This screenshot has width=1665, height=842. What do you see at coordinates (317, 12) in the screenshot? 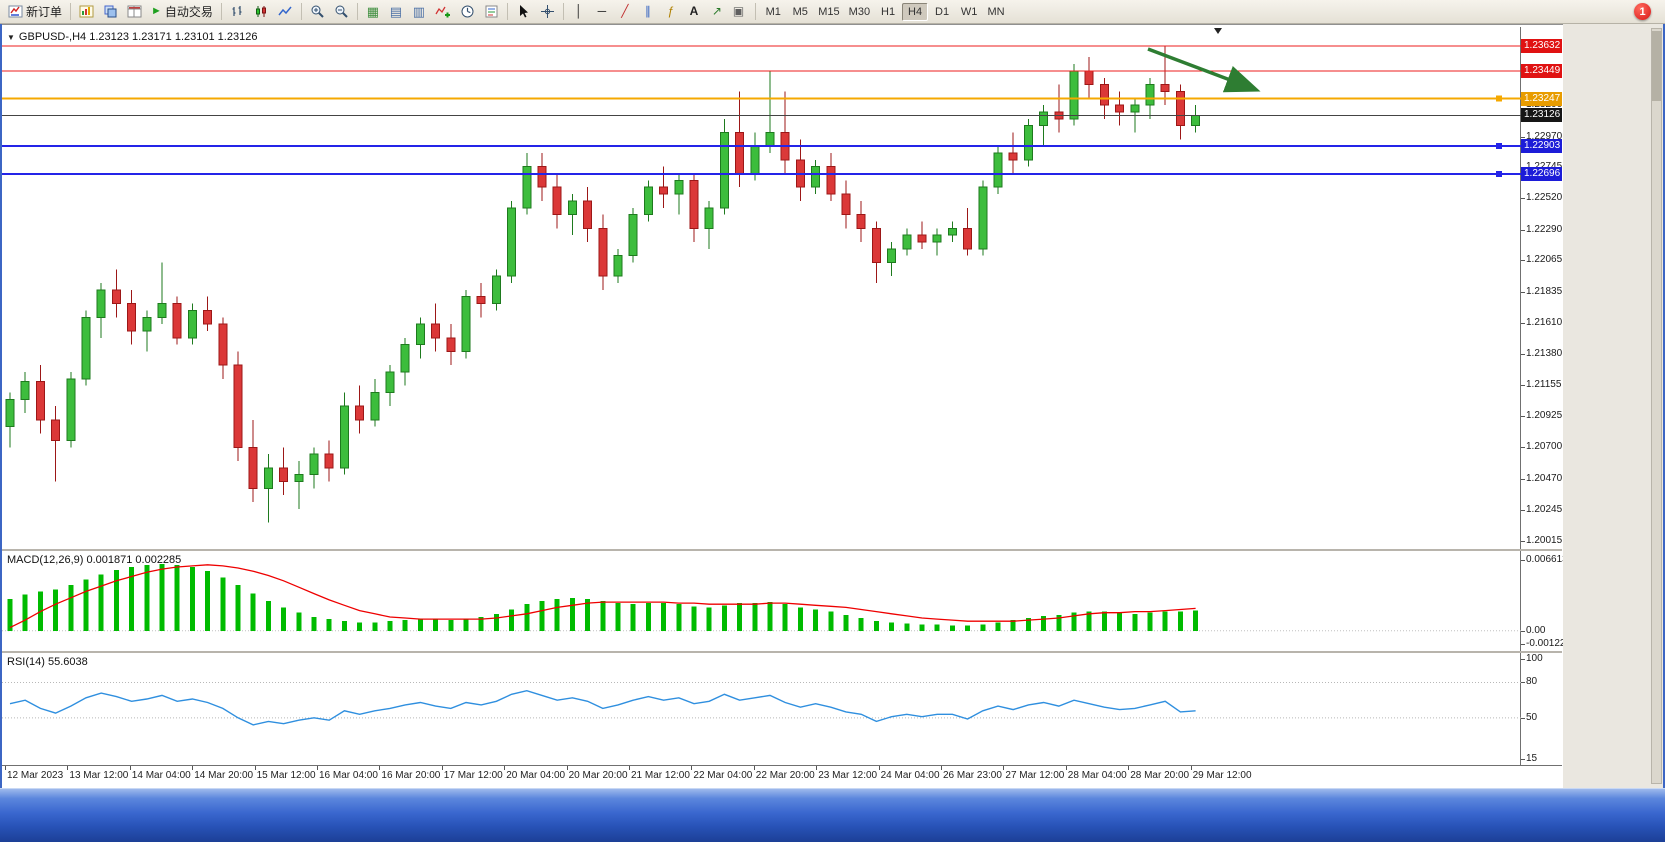
I see `zoom-in-button` at bounding box center [317, 12].